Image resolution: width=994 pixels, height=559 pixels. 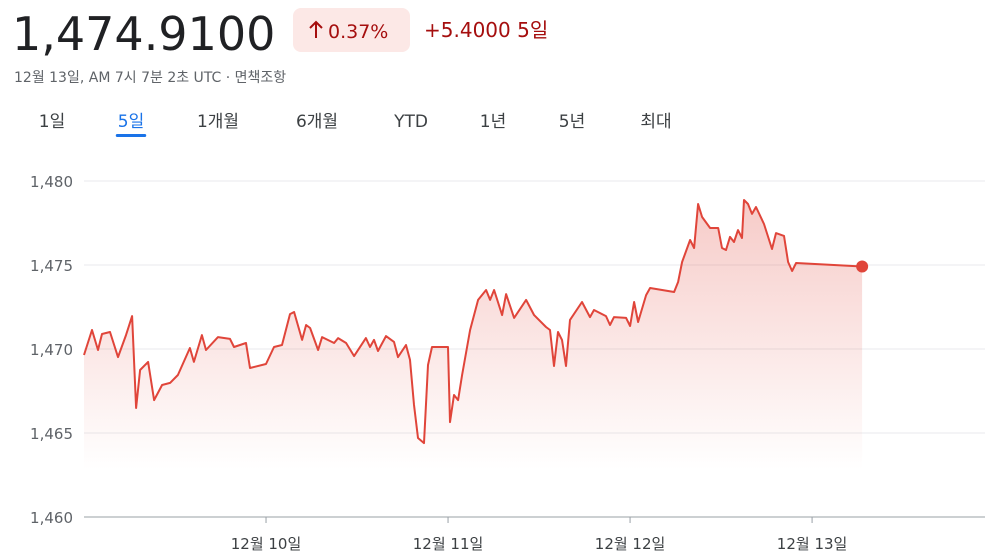 I want to click on disclaimer: 면책조항, so click(x=261, y=78).